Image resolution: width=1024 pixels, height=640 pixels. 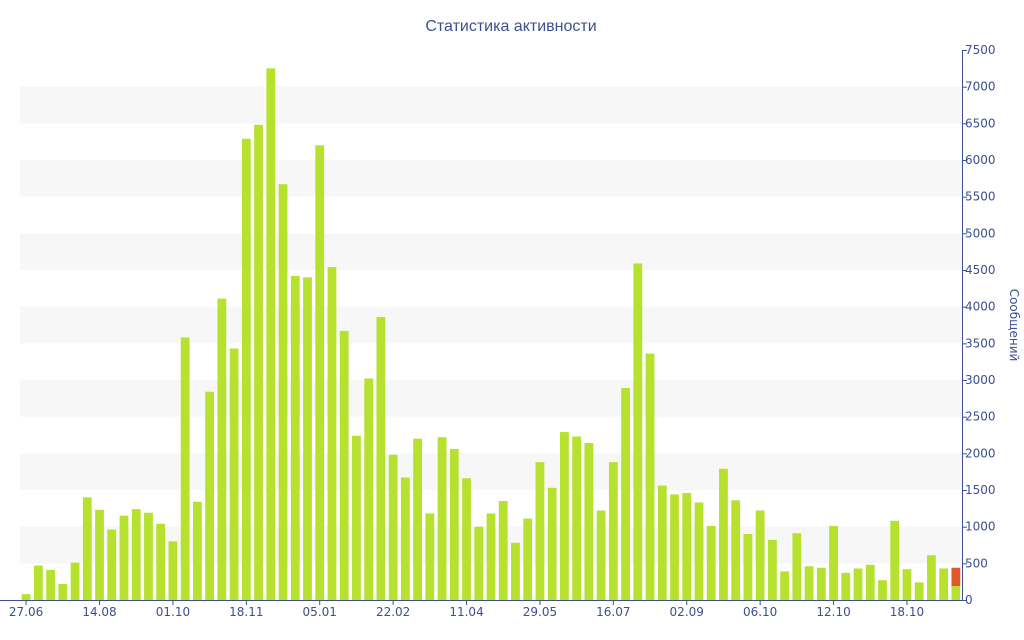 I want to click on y-tick-label: 3000, so click(x=980, y=380).